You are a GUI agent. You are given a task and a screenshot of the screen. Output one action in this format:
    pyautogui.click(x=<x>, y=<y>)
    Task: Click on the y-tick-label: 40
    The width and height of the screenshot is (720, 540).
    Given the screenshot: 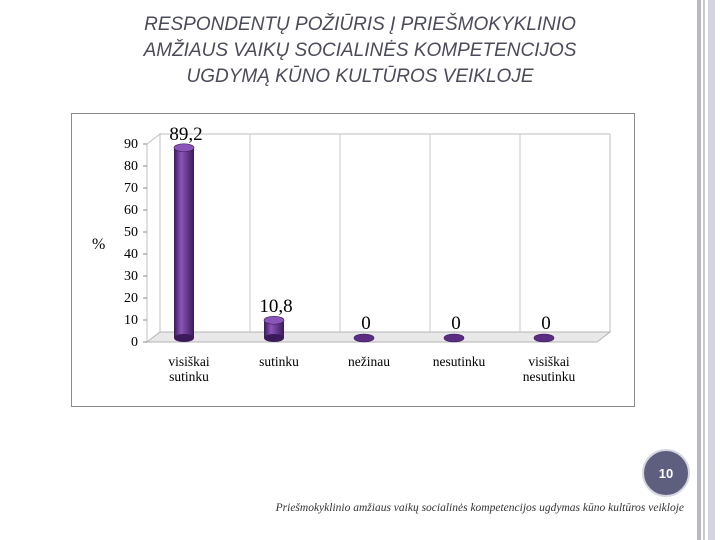 What is the action you would take?
    pyautogui.click(x=131, y=254)
    